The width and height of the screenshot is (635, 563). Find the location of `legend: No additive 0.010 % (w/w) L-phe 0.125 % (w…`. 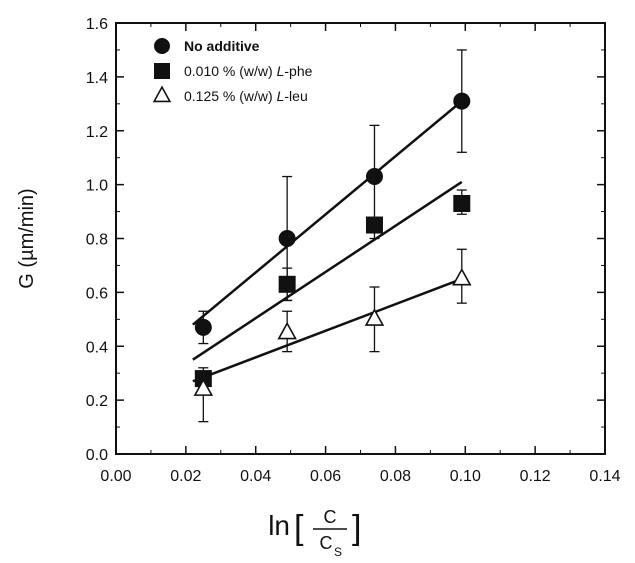

legend: No additive 0.010 % (w/w) L-phe 0.125 % (w… is located at coordinates (232, 71).